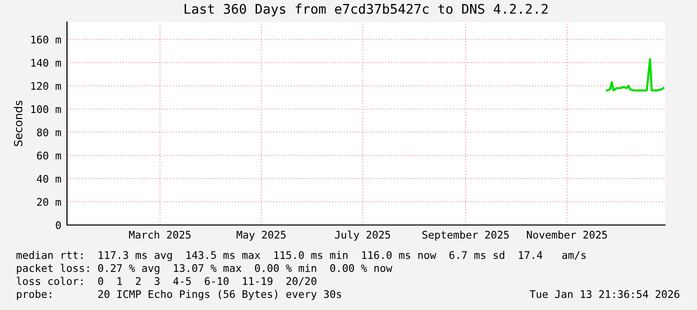 The width and height of the screenshot is (697, 310). What do you see at coordinates (46, 109) in the screenshot?
I see `y-tick-label: 100 m` at bounding box center [46, 109].